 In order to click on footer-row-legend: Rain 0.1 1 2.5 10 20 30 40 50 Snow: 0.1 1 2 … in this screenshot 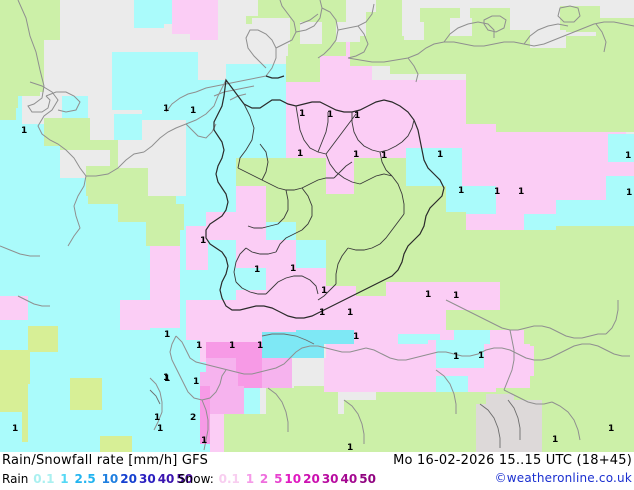, I will do `click(317, 479)`.